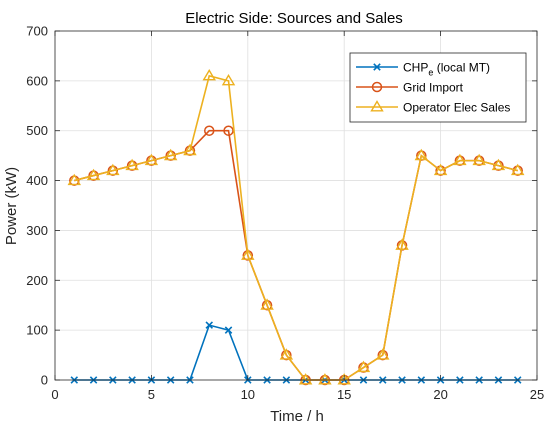 The height and width of the screenshot is (431, 550). Describe the element at coordinates (248, 394) in the screenshot. I see `x-tick-label: 10` at that location.